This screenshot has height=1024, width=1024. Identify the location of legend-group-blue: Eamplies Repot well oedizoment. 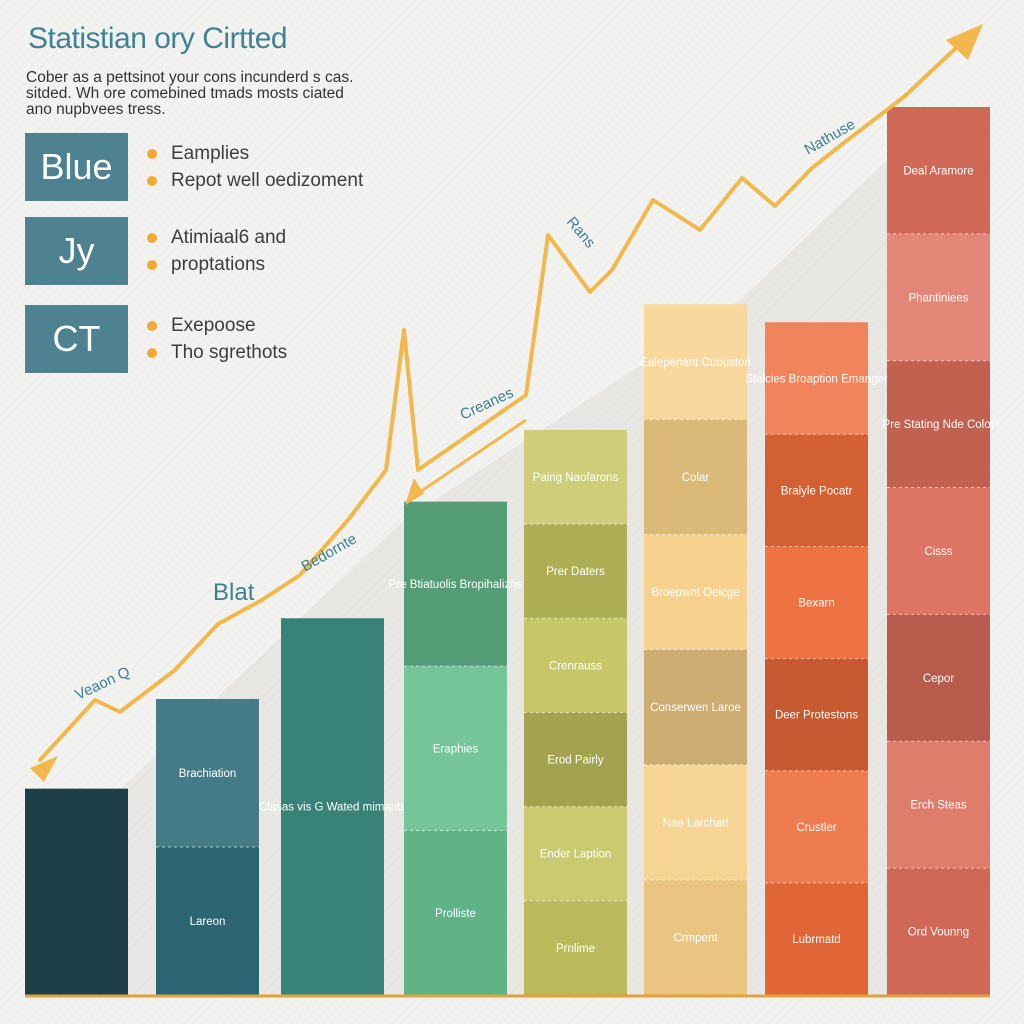
(254, 167).